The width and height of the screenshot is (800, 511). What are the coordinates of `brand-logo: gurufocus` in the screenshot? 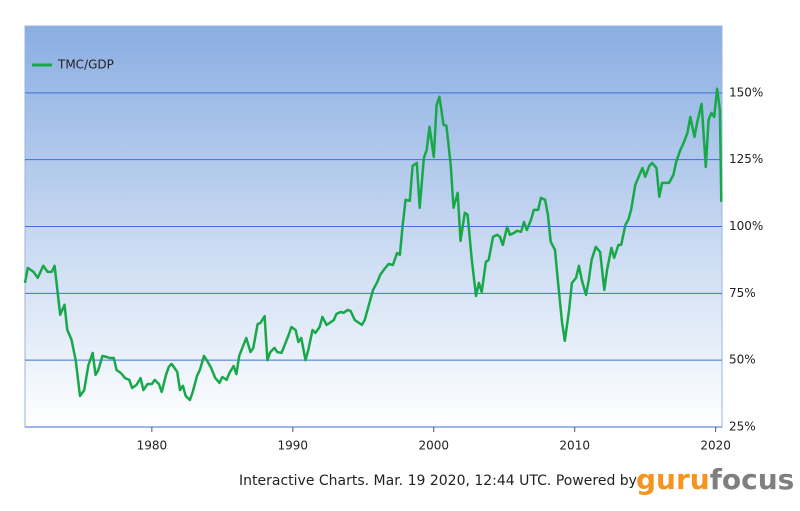 It's located at (715, 479).